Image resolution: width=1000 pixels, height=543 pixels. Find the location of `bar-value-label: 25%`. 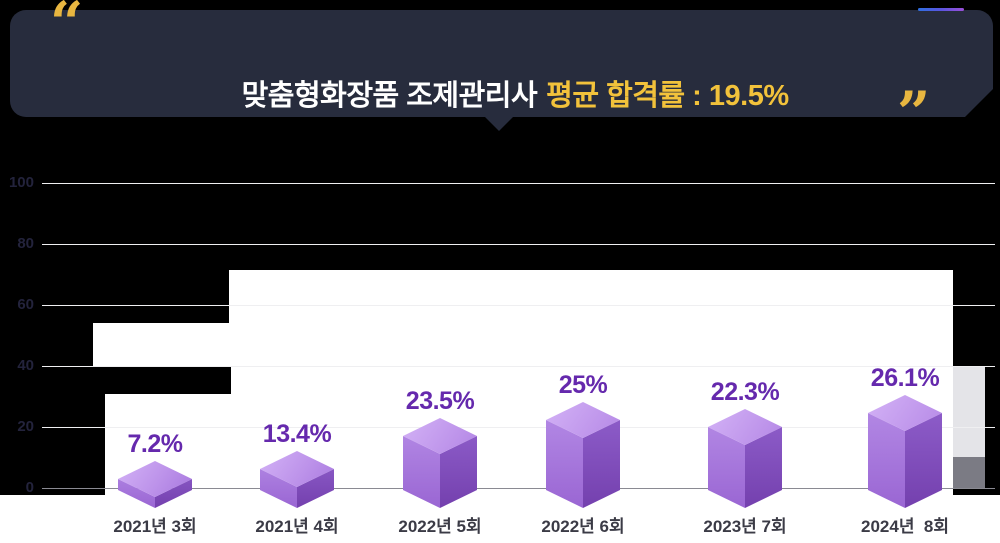

bar-value-label: 25% is located at coordinates (583, 385).